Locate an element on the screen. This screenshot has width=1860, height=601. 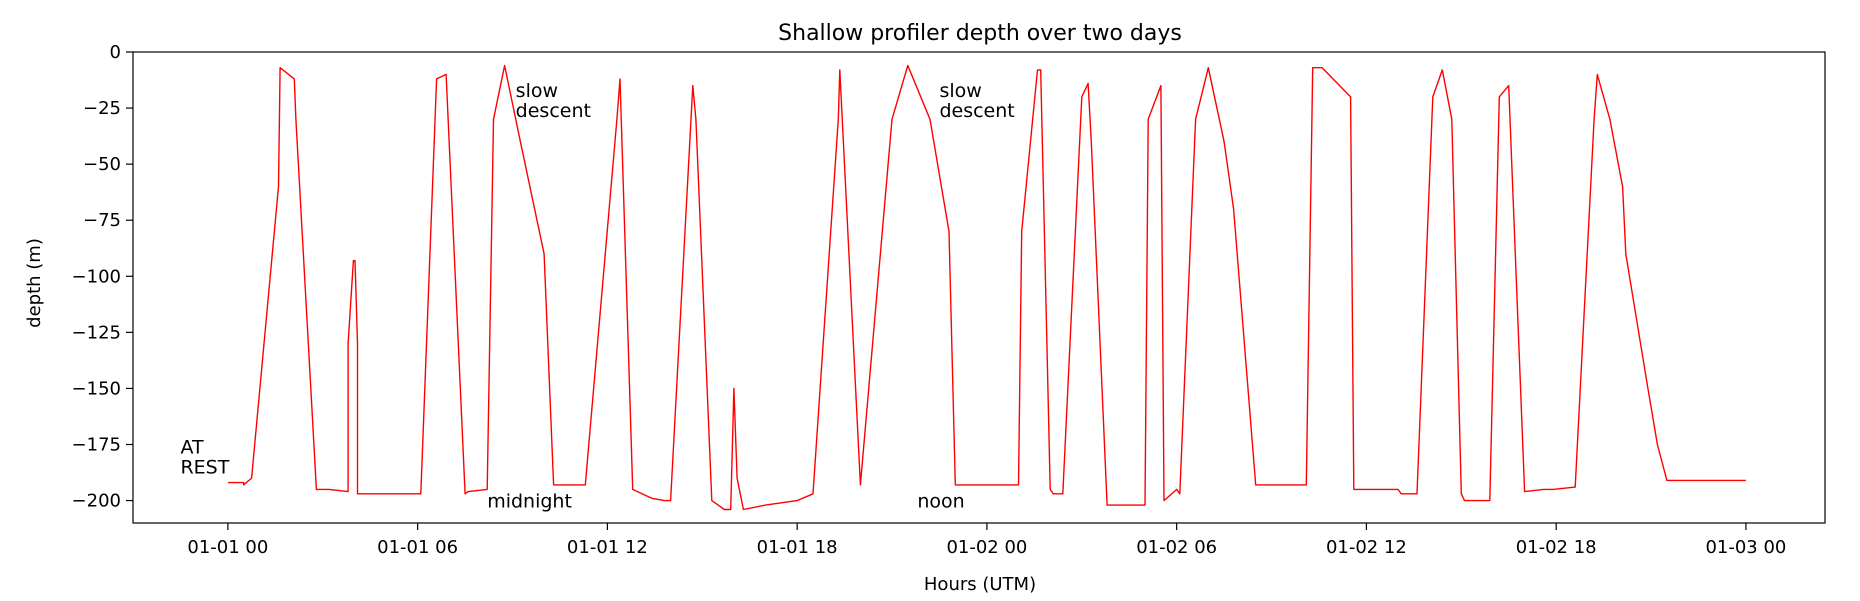
annotation-line: midnight is located at coordinates (529, 501).